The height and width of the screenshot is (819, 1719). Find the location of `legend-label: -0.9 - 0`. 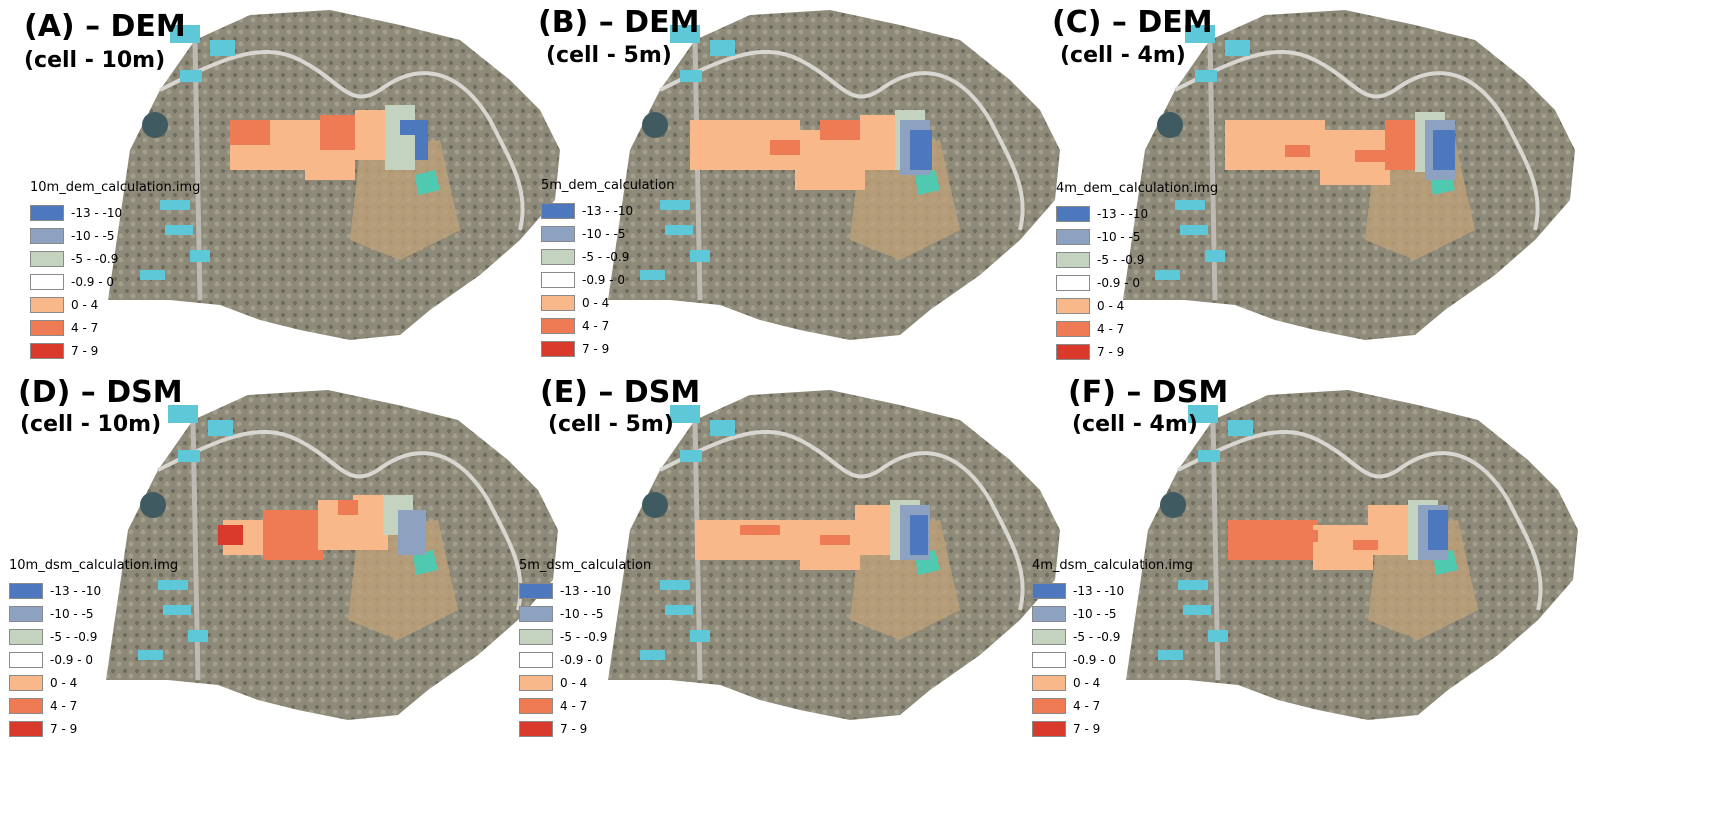

legend-label: -0.9 - 0 is located at coordinates (582, 659).